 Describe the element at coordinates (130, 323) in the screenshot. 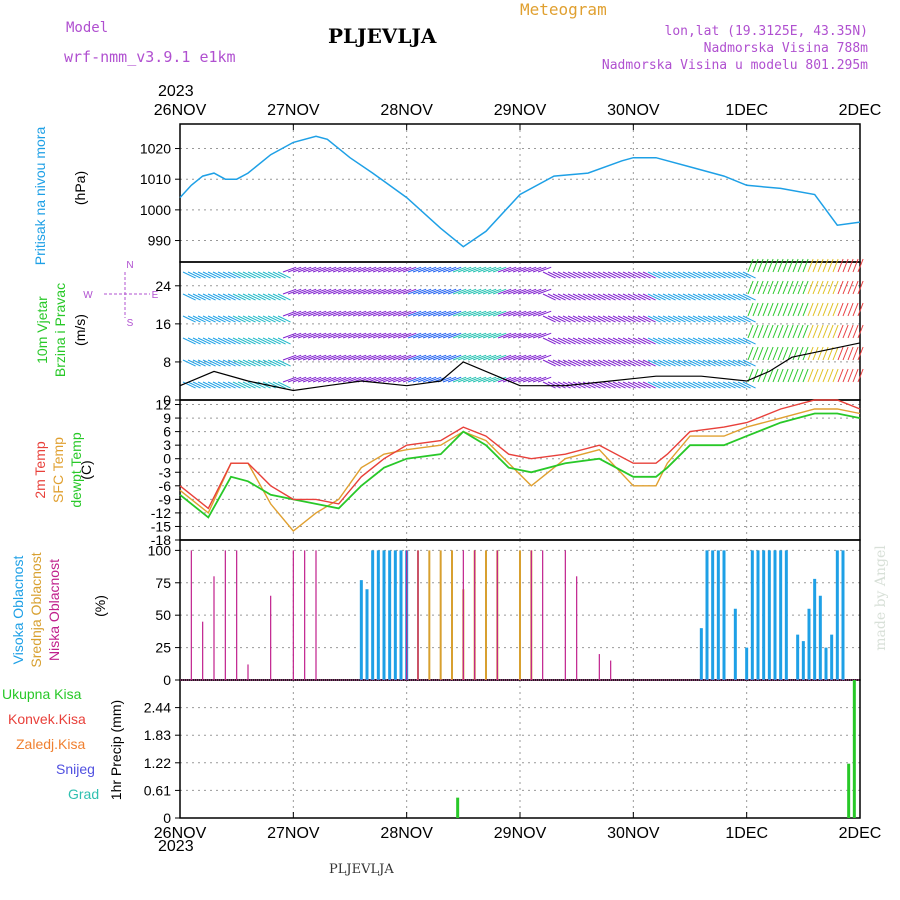

I see `compass-s: S` at that location.